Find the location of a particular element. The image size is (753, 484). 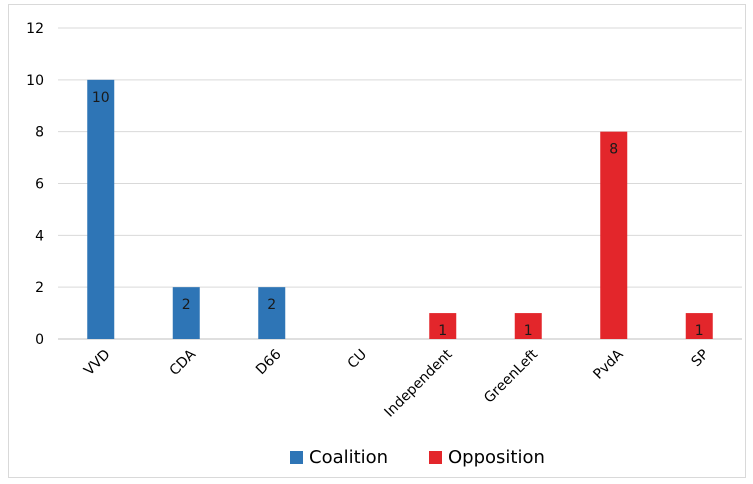

y-tick-label: 6 is located at coordinates (39, 185).